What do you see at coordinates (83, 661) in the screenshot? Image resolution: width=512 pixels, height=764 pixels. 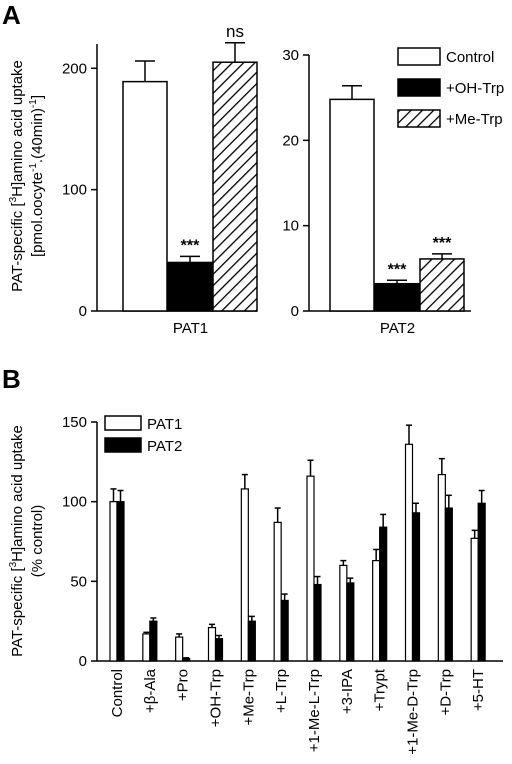 I see `y-tick-label-b: 0` at bounding box center [83, 661].